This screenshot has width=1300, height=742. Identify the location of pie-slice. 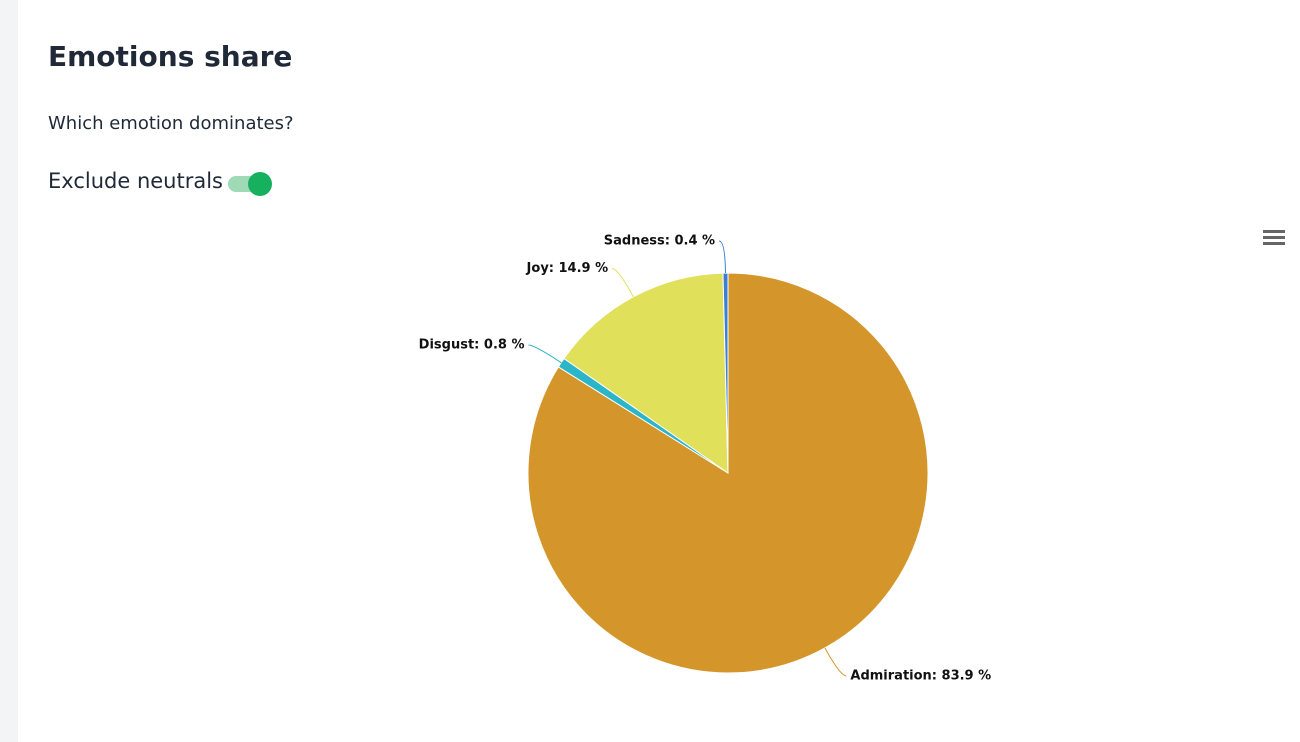
(646, 373).